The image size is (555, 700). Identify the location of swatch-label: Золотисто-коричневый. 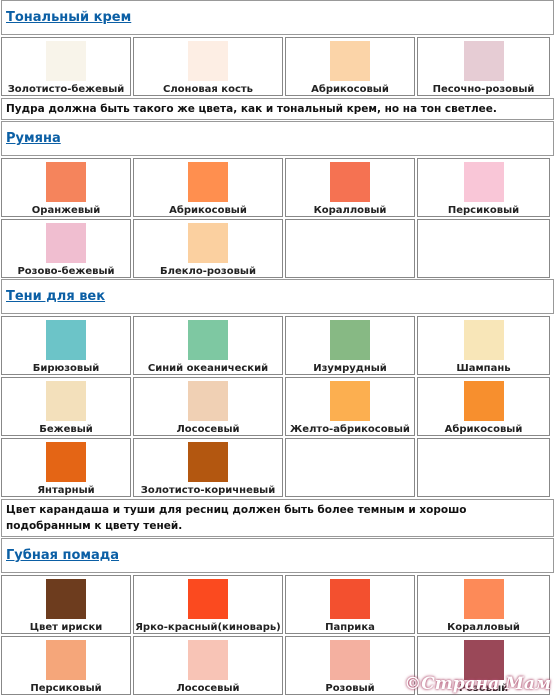
(208, 490).